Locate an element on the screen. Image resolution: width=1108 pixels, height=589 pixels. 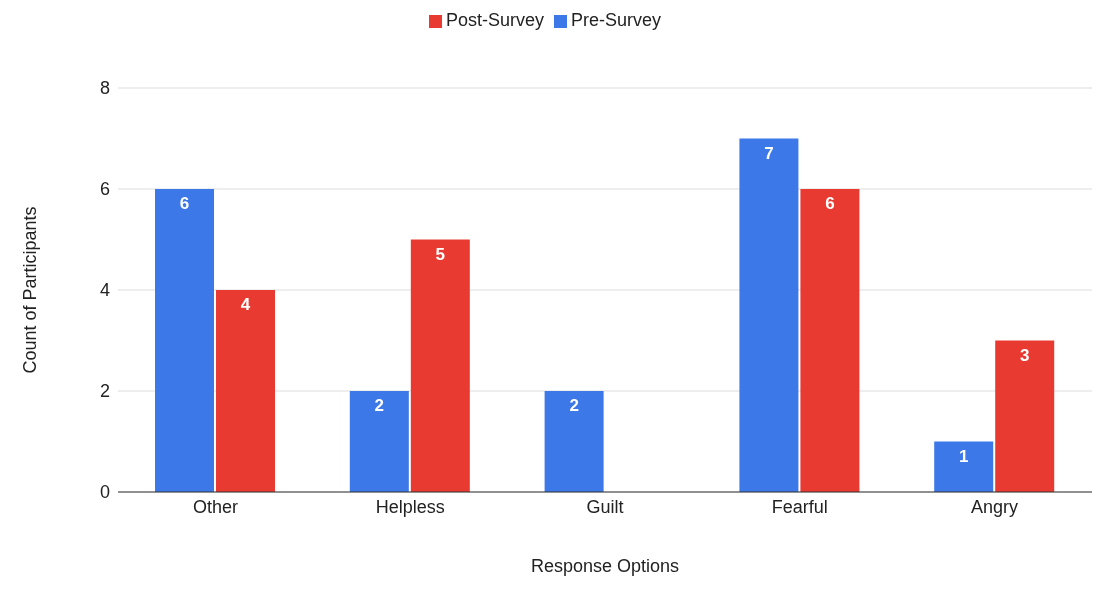
data-label: 4 is located at coordinates (245, 304).